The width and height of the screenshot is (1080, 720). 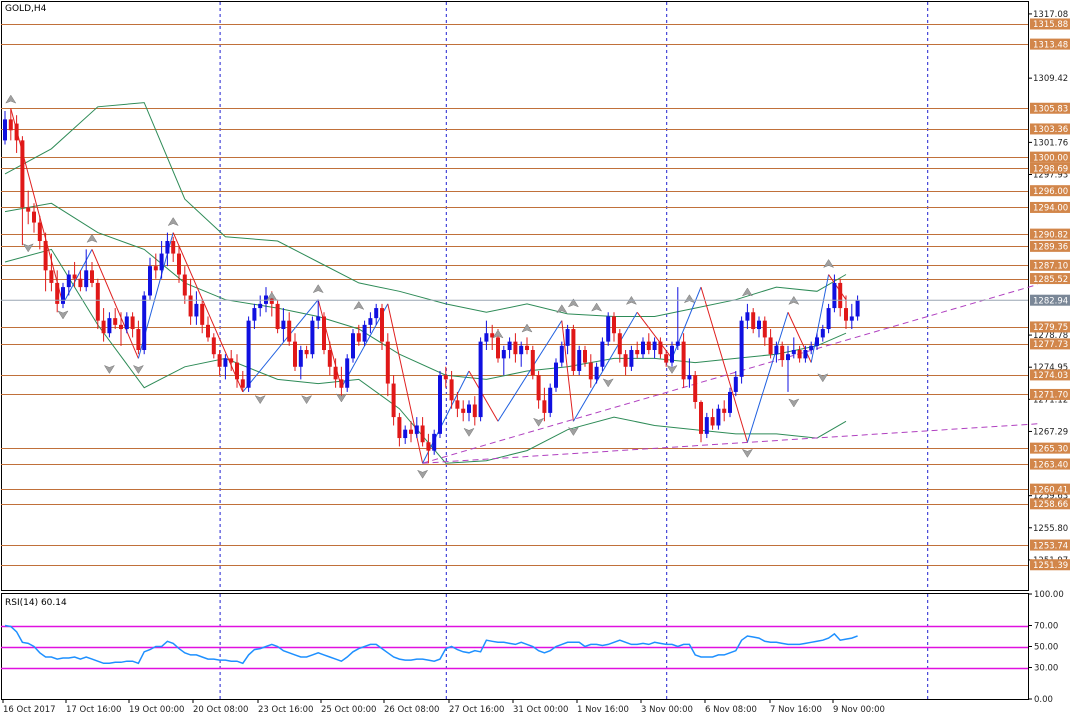 What do you see at coordinates (515, 646) in the screenshot?
I see `rsi-plot-frame` at bounding box center [515, 646].